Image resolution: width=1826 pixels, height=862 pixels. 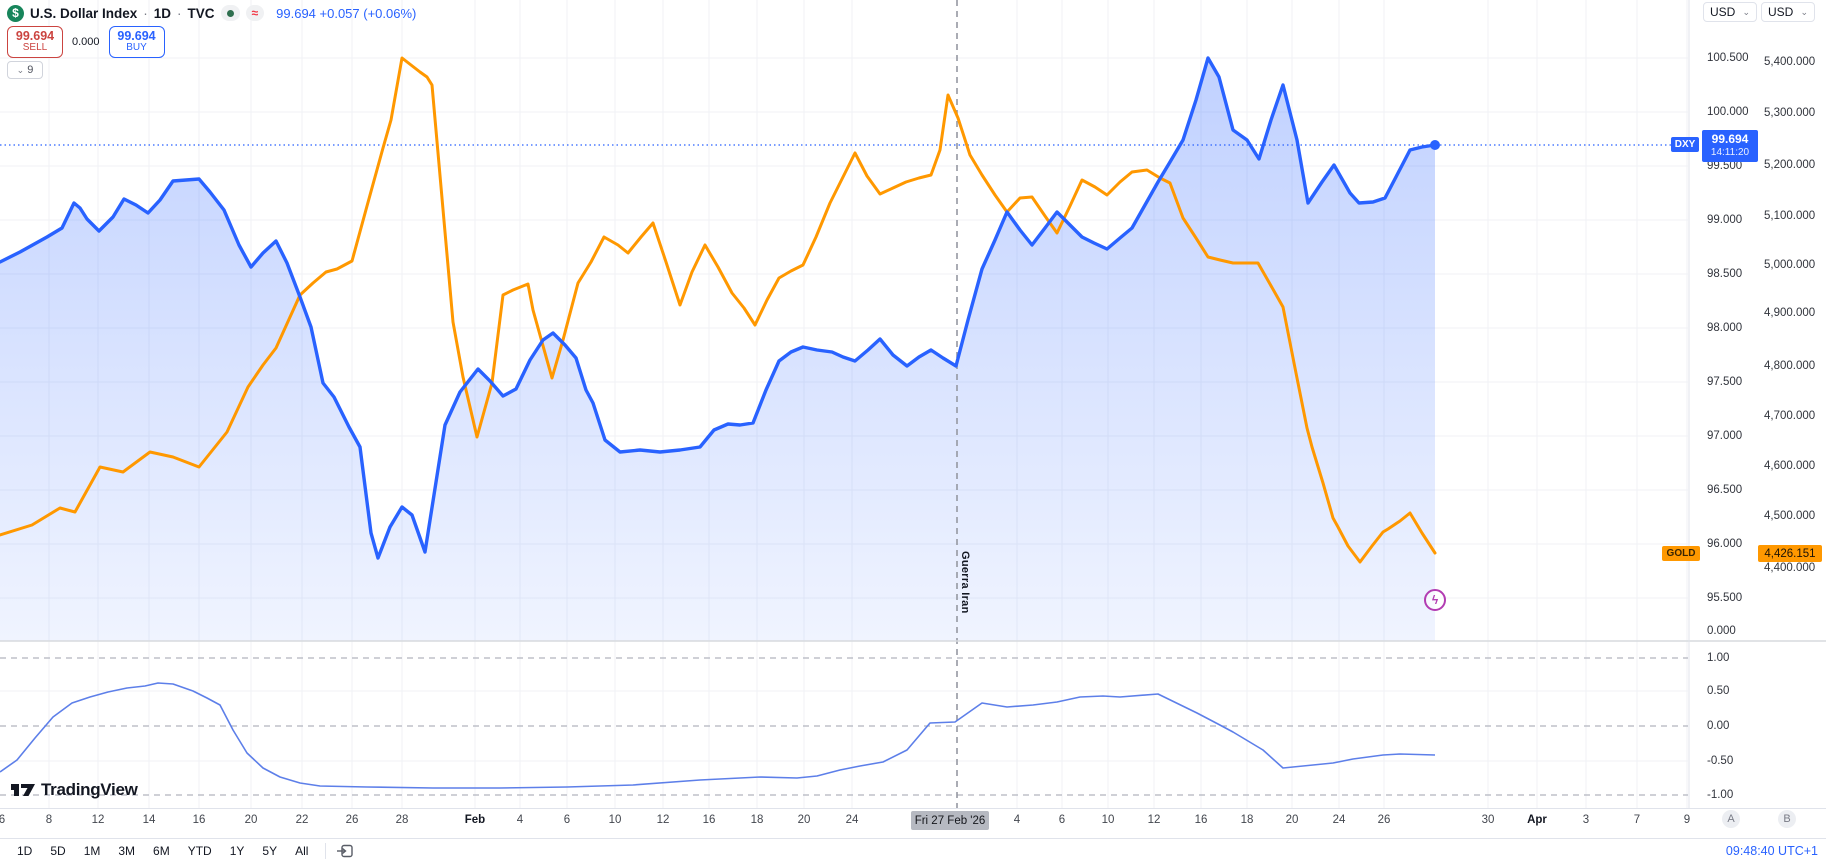 What do you see at coordinates (1730, 139) in the screenshot?
I see `dxy-last-price: 99.694` at bounding box center [1730, 139].